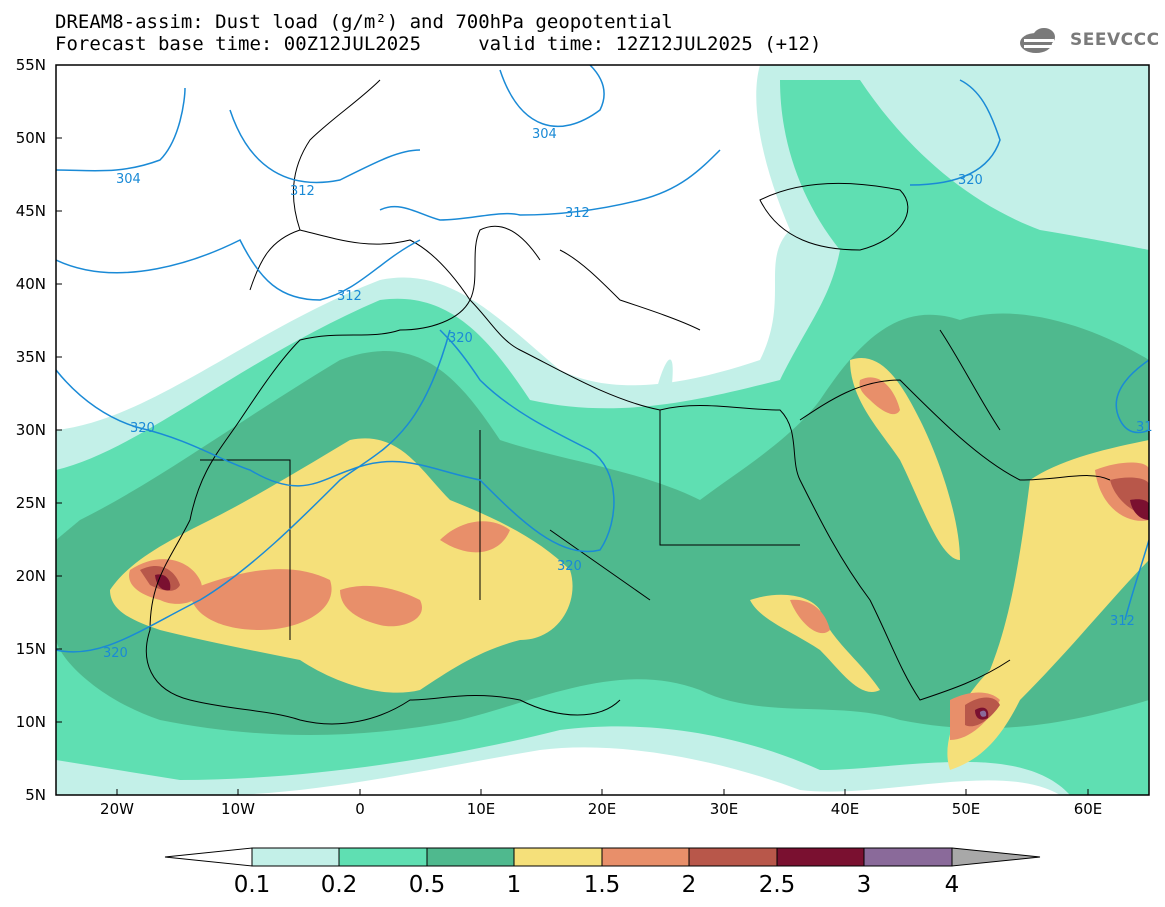 This screenshot has height=907, width=1165. What do you see at coordinates (252, 885) in the screenshot?
I see `colorbar-label: 0.1` at bounding box center [252, 885].